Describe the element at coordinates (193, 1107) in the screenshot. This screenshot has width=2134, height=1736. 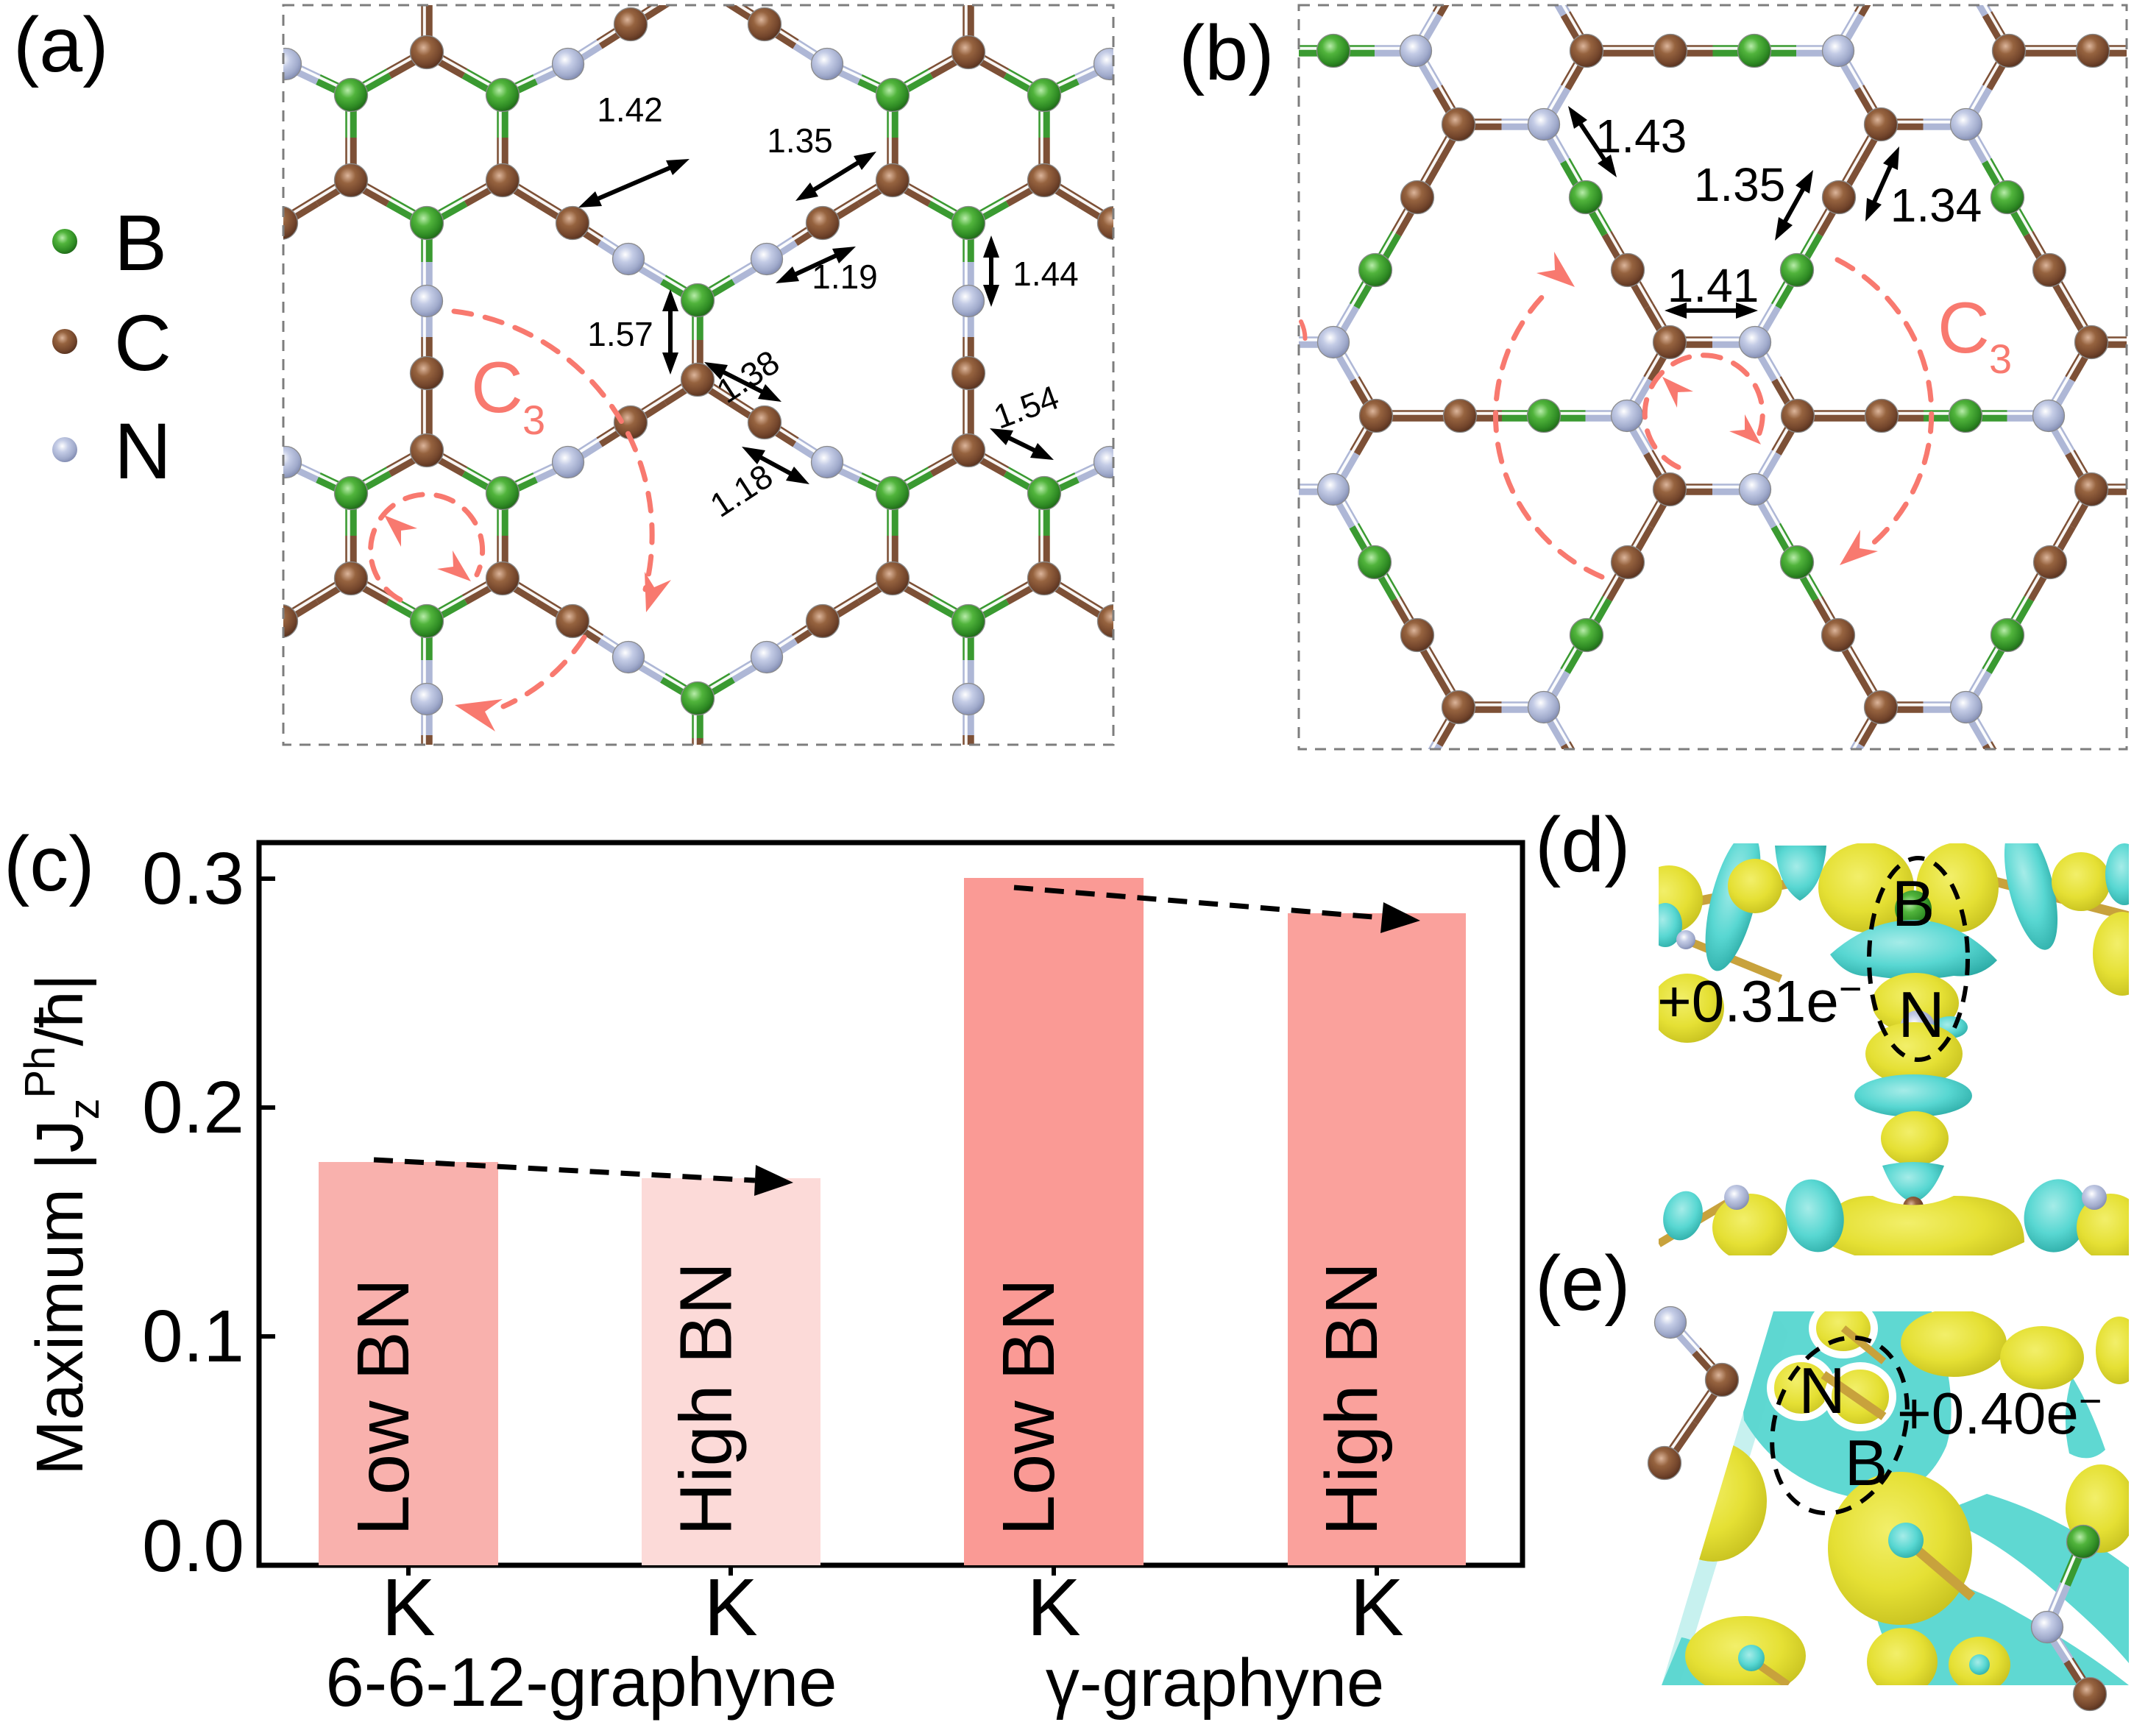
I see `svg-text: 0.2` at that location.